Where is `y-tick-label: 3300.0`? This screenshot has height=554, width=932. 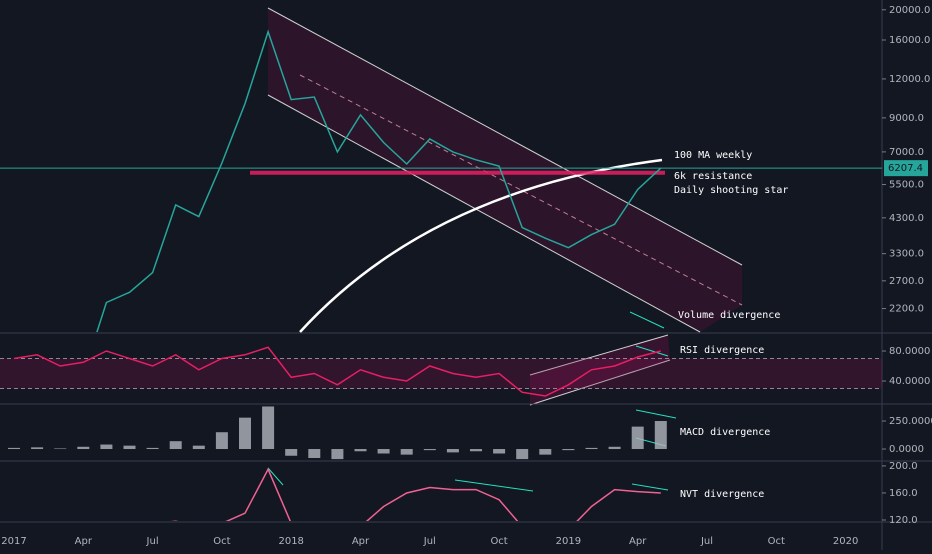 y-tick-label: 3300.0 is located at coordinates (906, 254).